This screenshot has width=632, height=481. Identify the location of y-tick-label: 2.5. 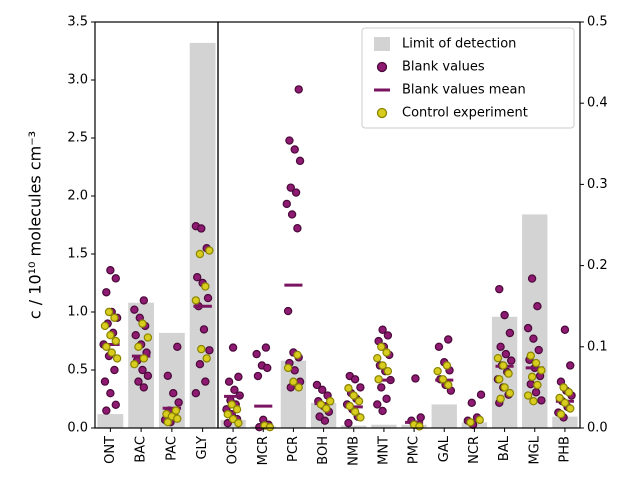
(77, 138).